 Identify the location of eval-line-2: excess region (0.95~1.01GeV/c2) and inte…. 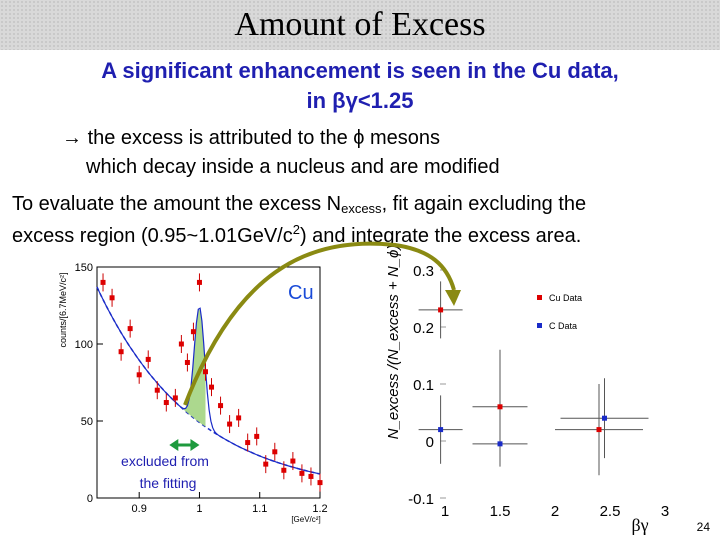
(296, 235).